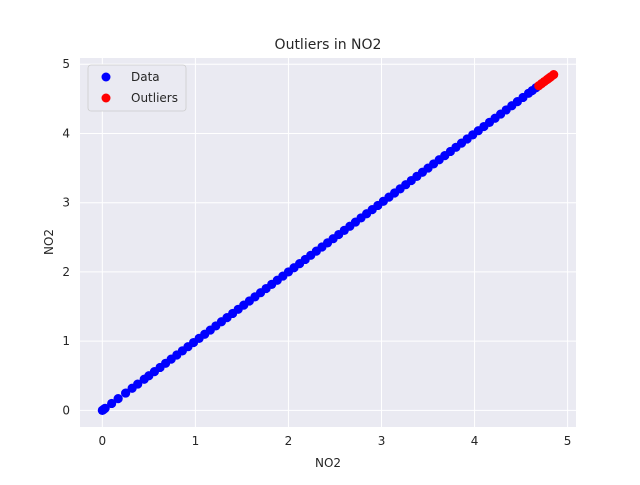 The width and height of the screenshot is (640, 485). What do you see at coordinates (103, 441) in the screenshot?
I see `x-tick-label: 0` at bounding box center [103, 441].